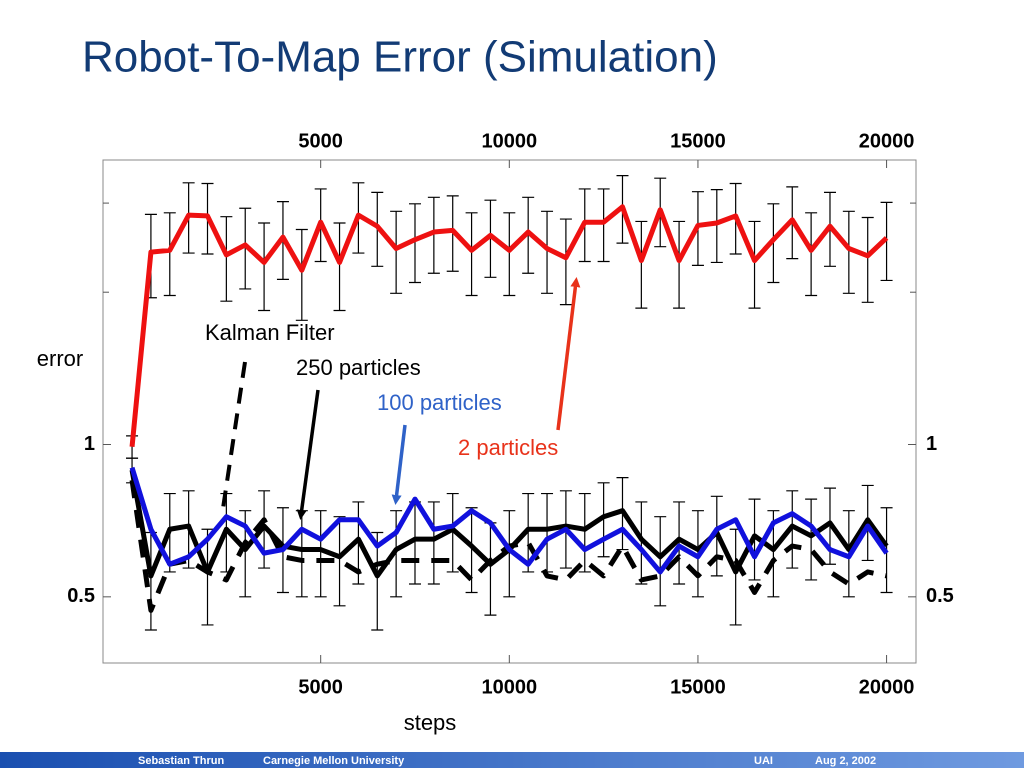 The height and width of the screenshot is (768, 1024). I want to click on x-axis-label: steps, so click(430, 722).